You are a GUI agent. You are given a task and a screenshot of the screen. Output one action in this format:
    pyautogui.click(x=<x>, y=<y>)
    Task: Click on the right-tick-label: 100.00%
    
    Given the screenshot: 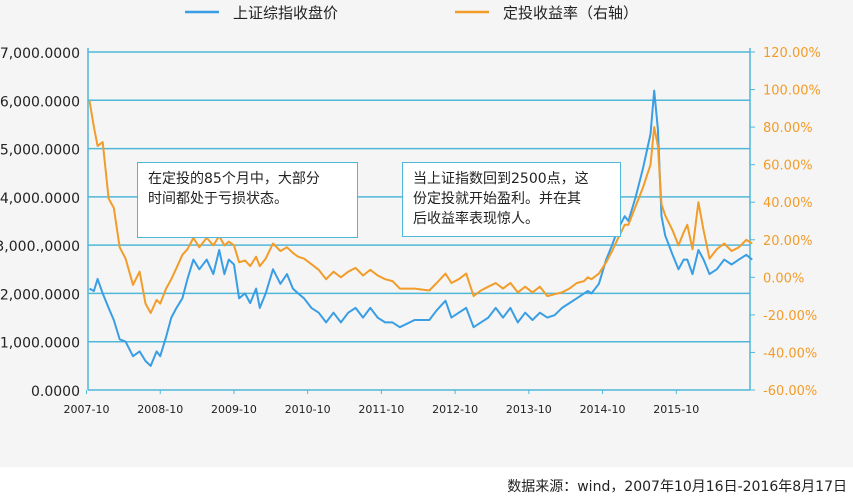 What is the action you would take?
    pyautogui.click(x=792, y=91)
    